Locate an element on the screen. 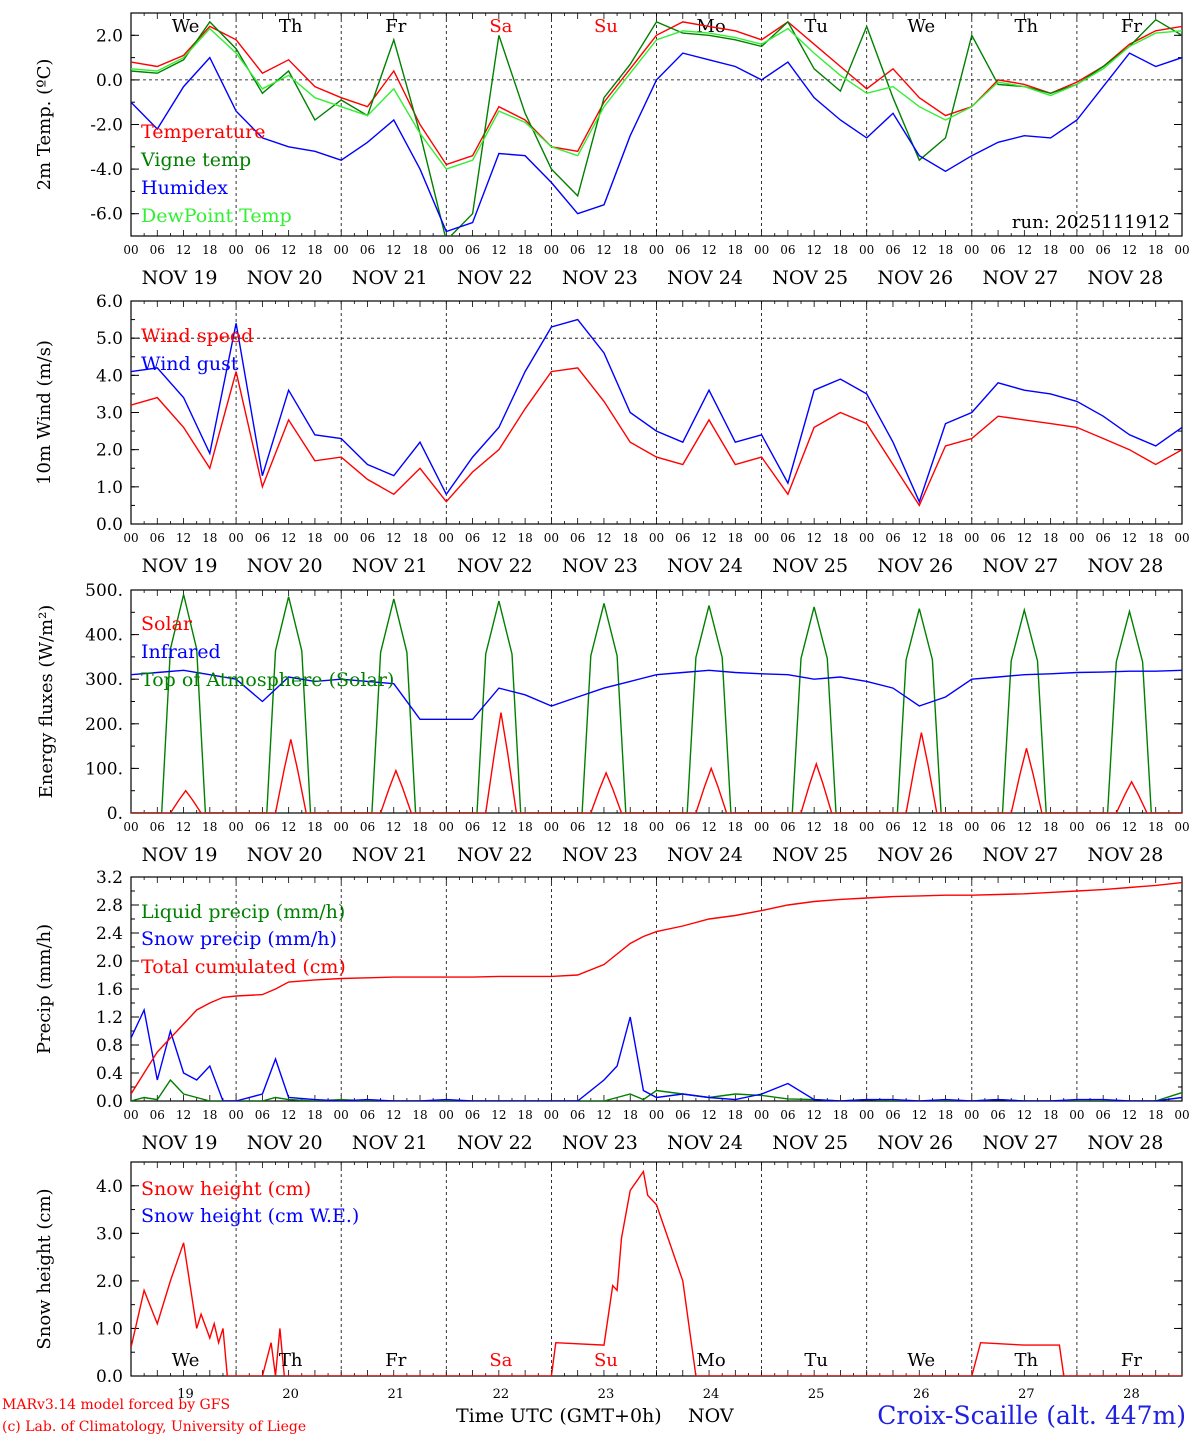 This screenshot has width=1194, height=1440. wind-speed-line is located at coordinates (656, 437).